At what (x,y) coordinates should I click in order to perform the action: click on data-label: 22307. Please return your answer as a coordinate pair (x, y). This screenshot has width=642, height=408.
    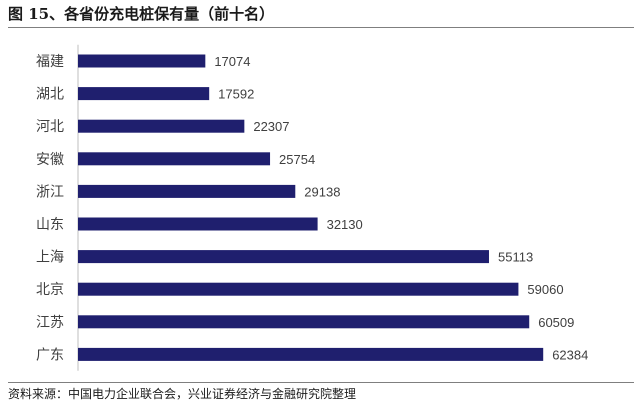
    Looking at the image, I should click on (271, 126).